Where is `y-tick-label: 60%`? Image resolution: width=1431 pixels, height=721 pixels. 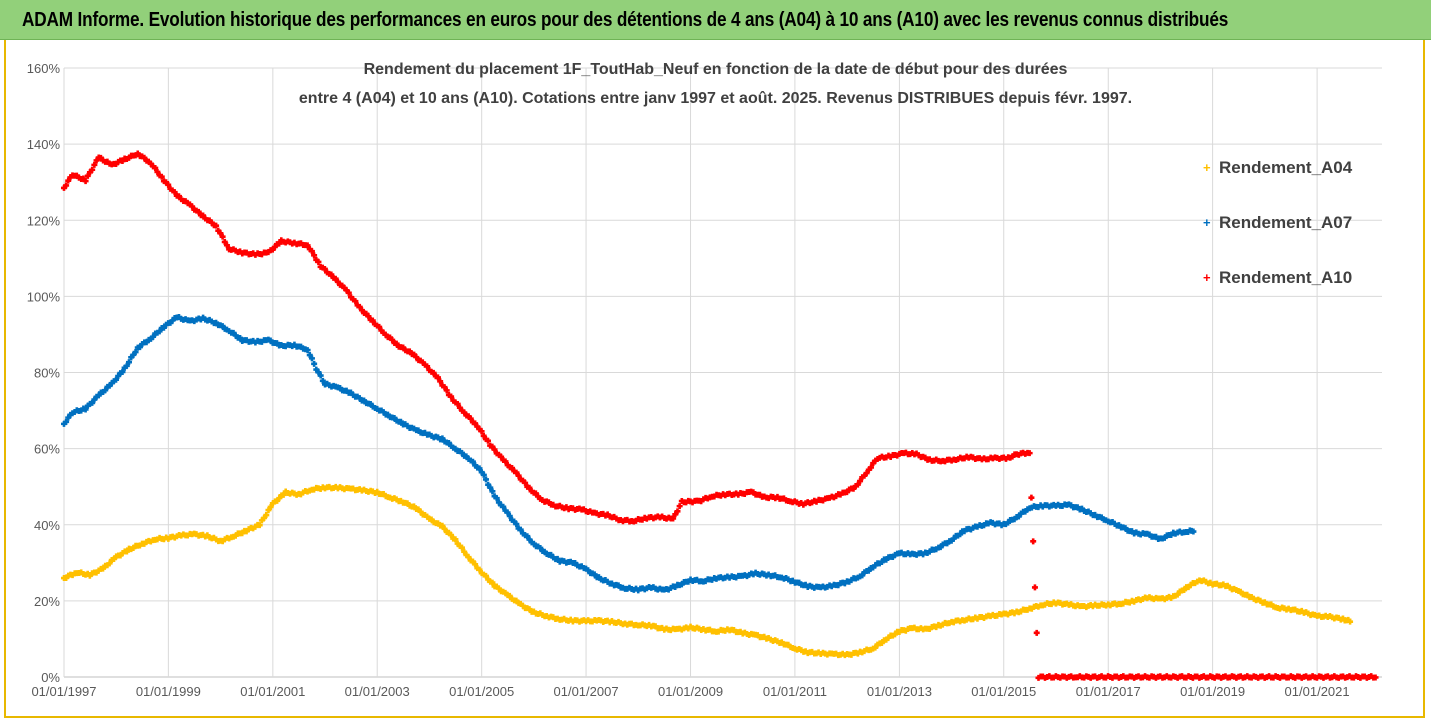 y-tick-label: 60% is located at coordinates (47, 449).